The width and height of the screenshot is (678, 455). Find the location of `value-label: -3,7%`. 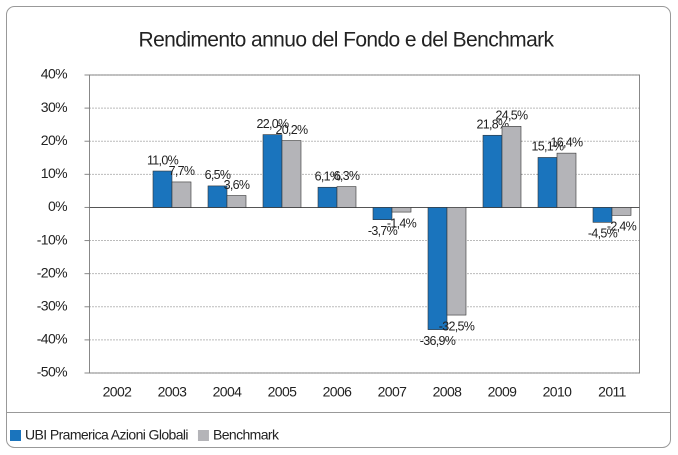

value-label: -3,7% is located at coordinates (383, 231).